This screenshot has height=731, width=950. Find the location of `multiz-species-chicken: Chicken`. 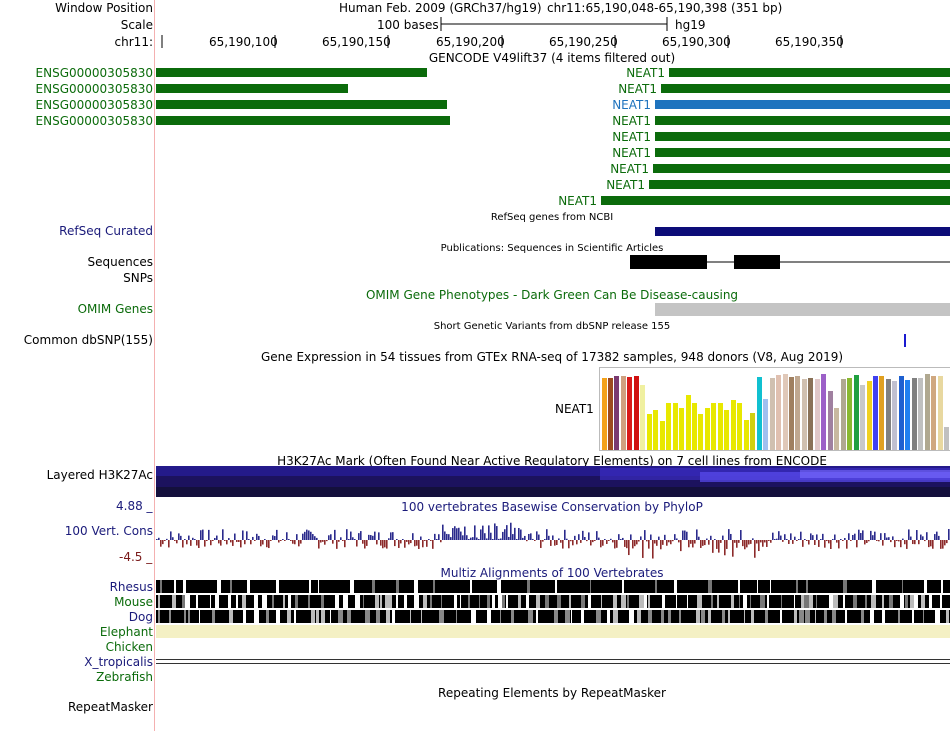

multiz-species-chicken: Chicken is located at coordinates (129, 647).